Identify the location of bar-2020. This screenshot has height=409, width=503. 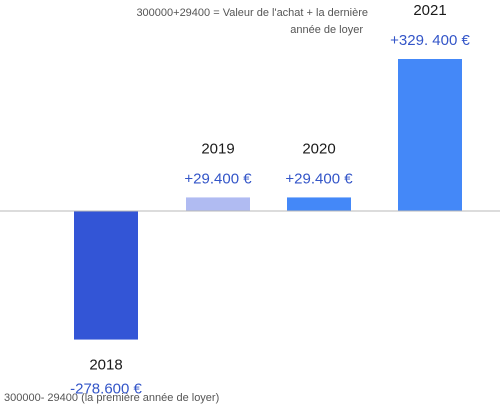
(319, 204).